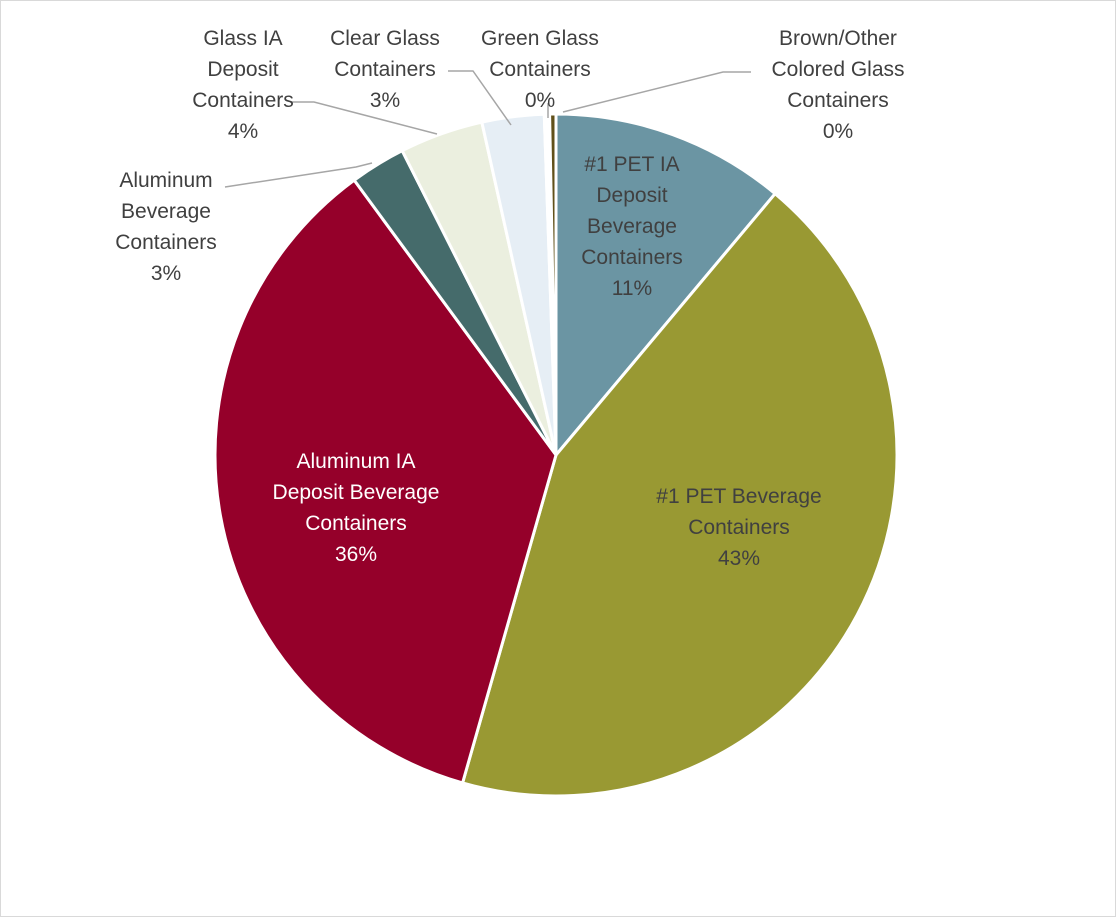 This screenshot has width=1116, height=918. What do you see at coordinates (166, 227) in the screenshot?
I see `data-label-aluminum-beverage: Aluminum Beverage Containers 3%` at bounding box center [166, 227].